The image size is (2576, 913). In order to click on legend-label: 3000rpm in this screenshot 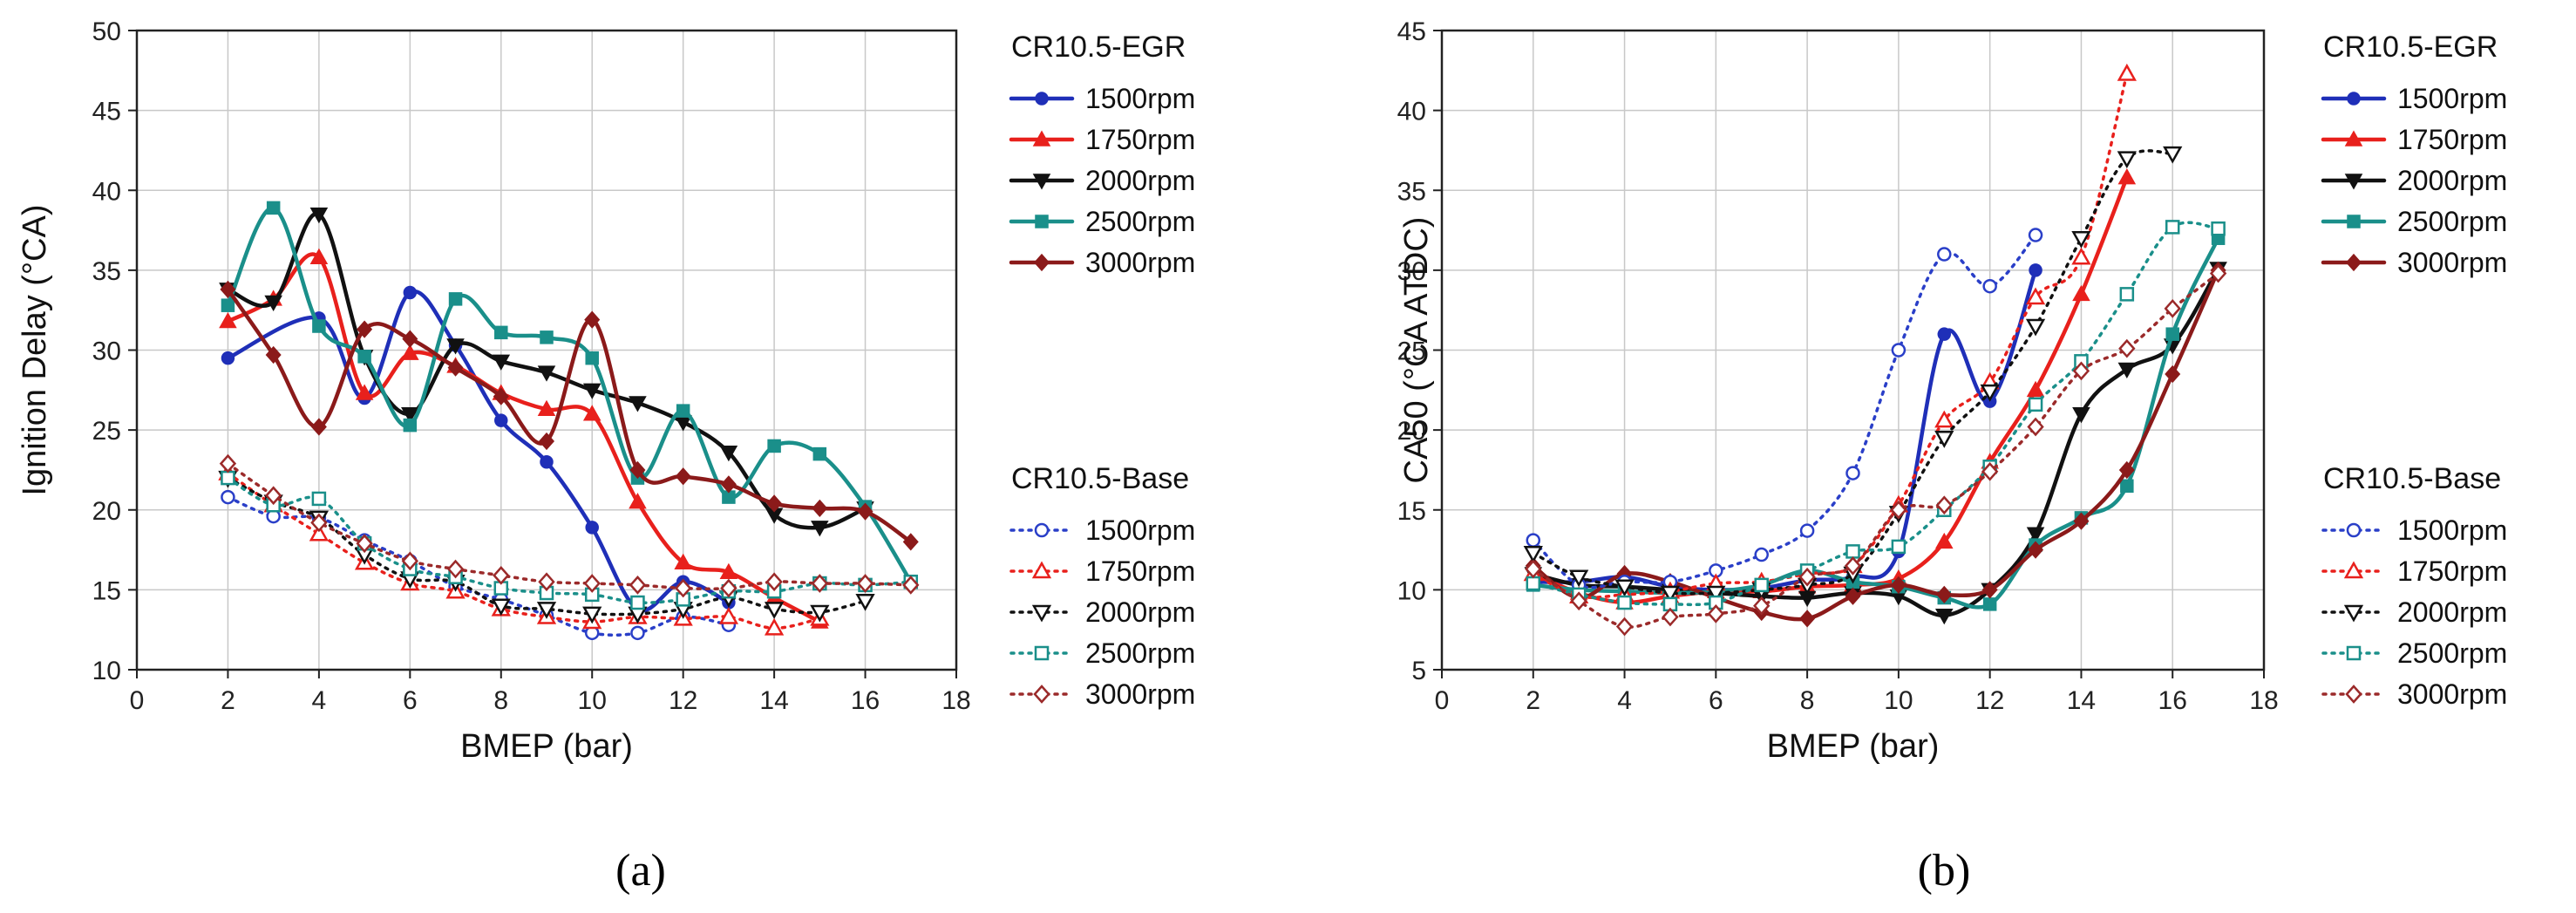, I will do `click(1140, 262)`.